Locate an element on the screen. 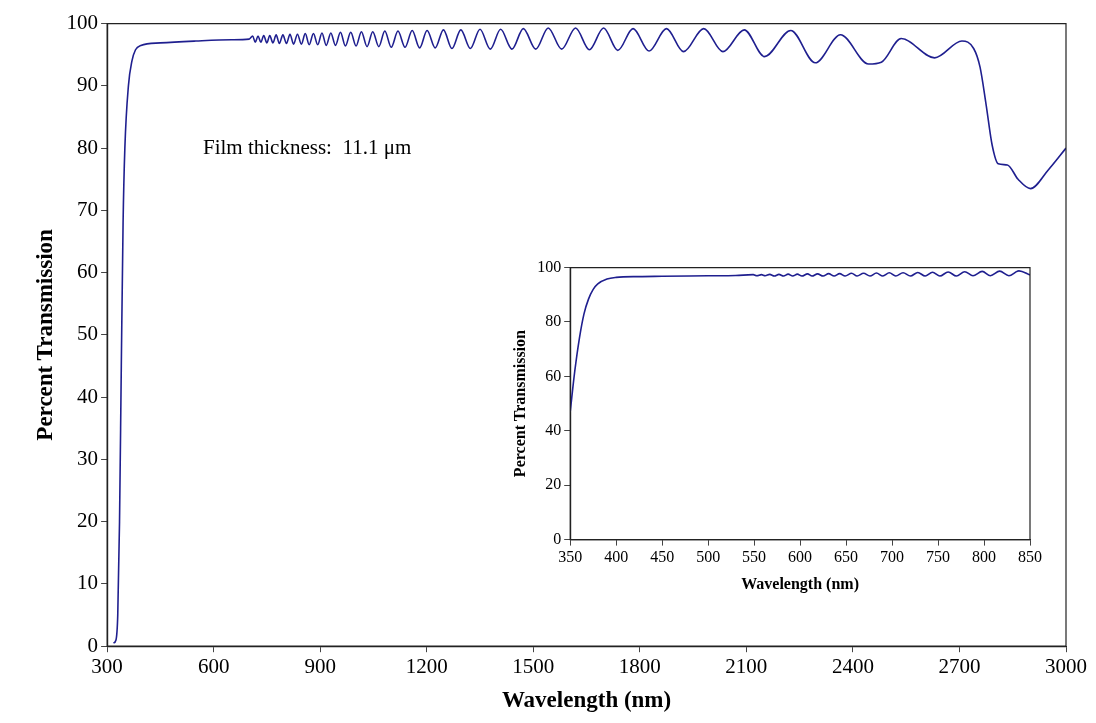  x-tick-label: 2100 is located at coordinates (746, 666).